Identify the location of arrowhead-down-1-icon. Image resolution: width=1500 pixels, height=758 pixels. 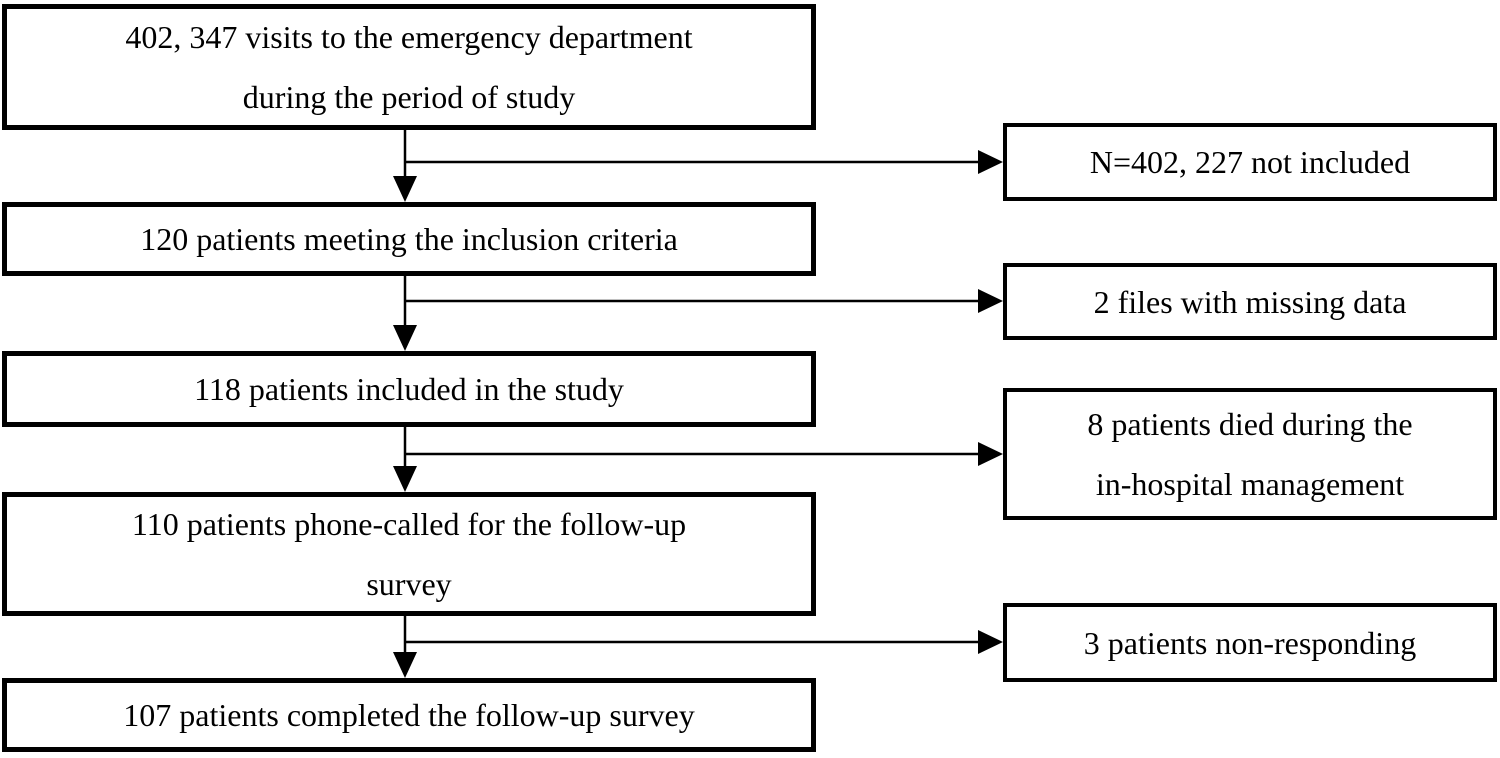
(405, 189).